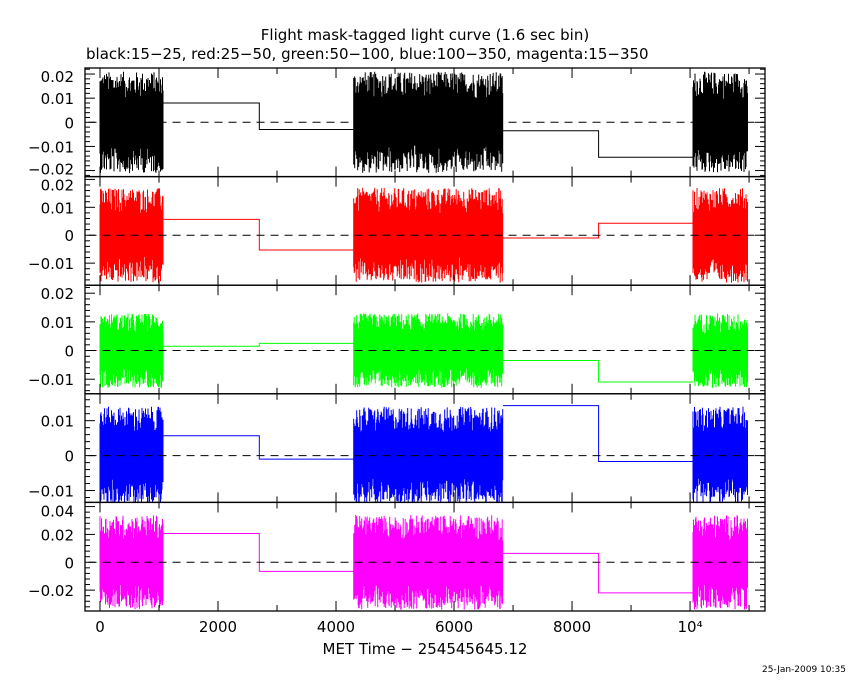 The width and height of the screenshot is (850, 684). I want to click on timestamp: 25-Jan-2009 10:35, so click(804, 670).